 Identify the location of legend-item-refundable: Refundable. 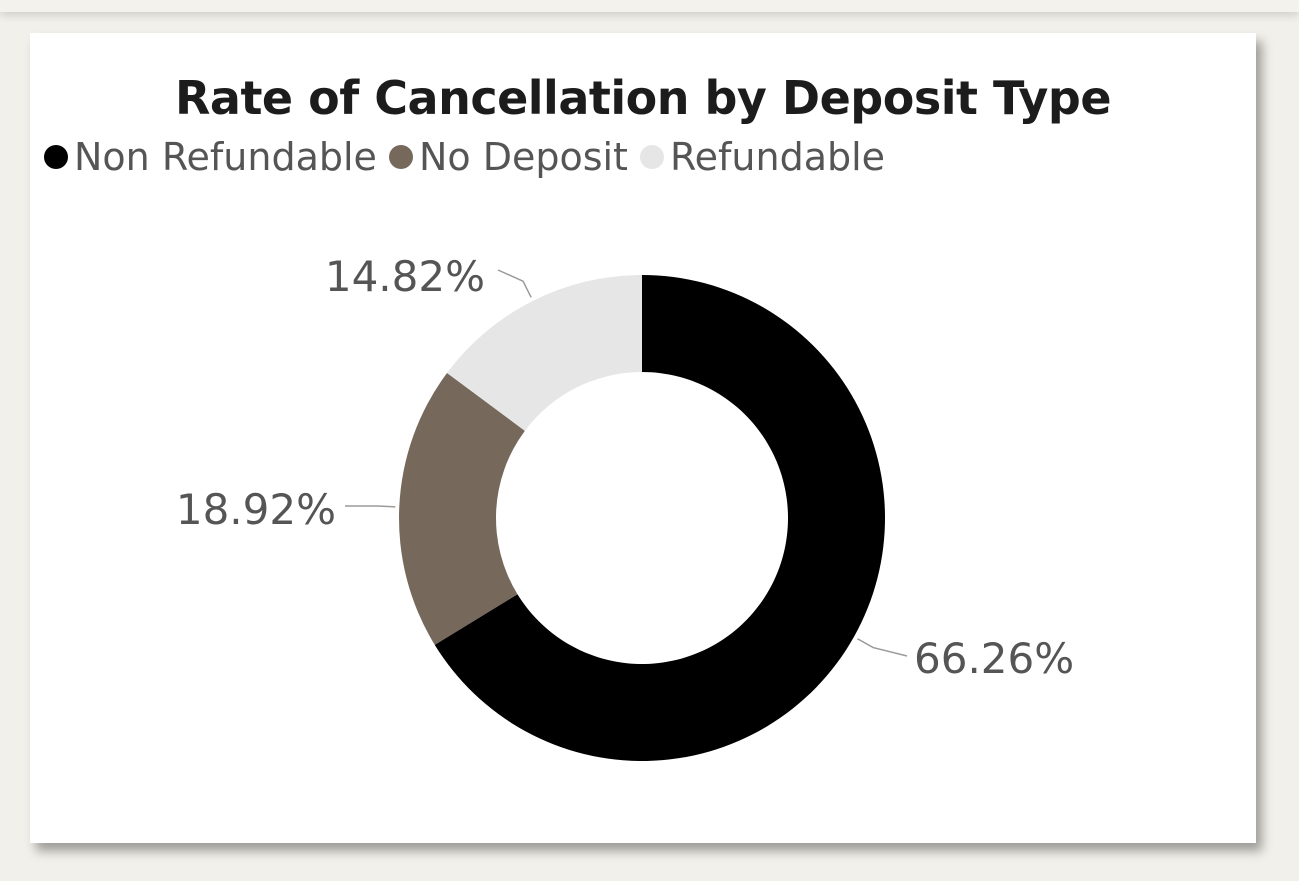
(762, 157).